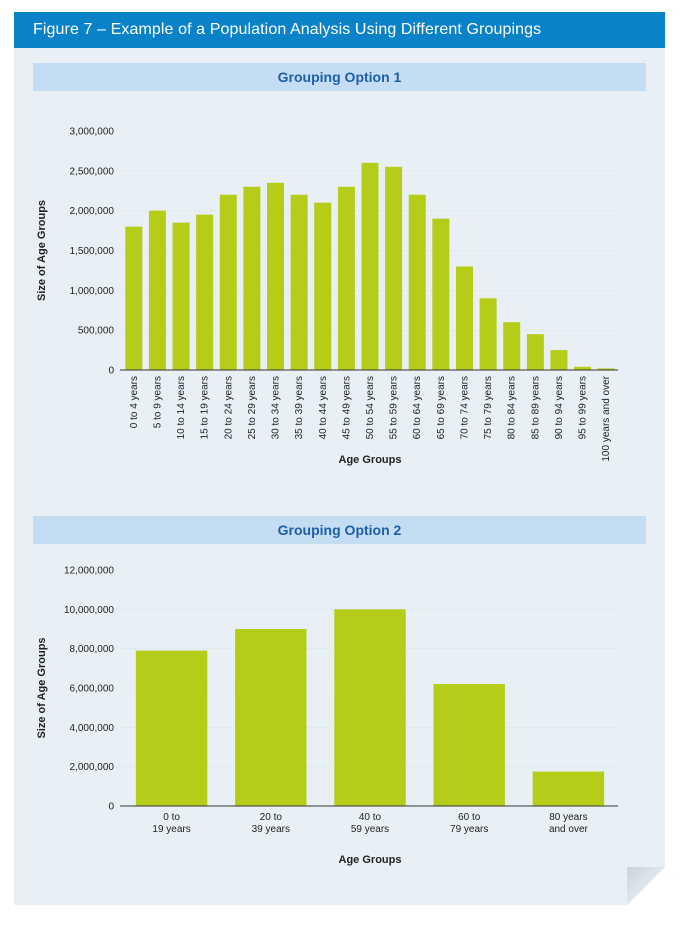  What do you see at coordinates (606, 418) in the screenshot?
I see `x-tick-label: 100 years and over` at bounding box center [606, 418].